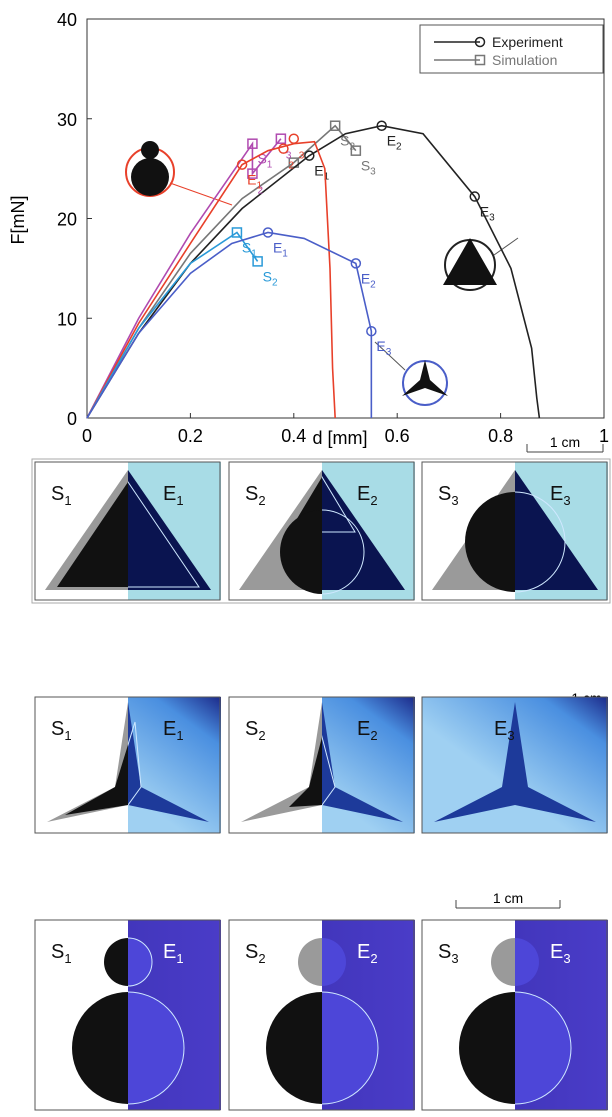 The height and width of the screenshot is (1117, 612). I want to click on x-tick-label: 0, so click(87, 436).